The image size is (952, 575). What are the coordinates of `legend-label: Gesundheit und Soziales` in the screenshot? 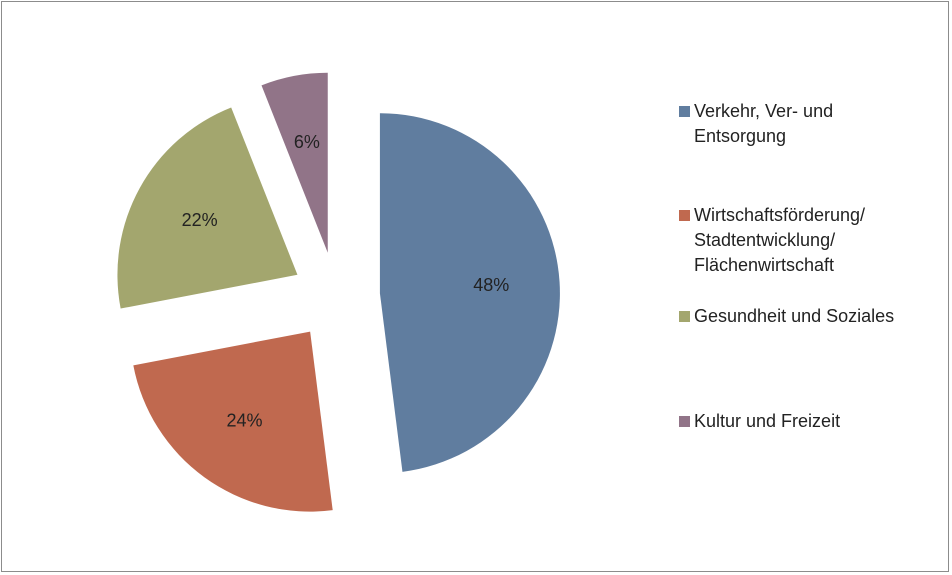 It's located at (794, 316).